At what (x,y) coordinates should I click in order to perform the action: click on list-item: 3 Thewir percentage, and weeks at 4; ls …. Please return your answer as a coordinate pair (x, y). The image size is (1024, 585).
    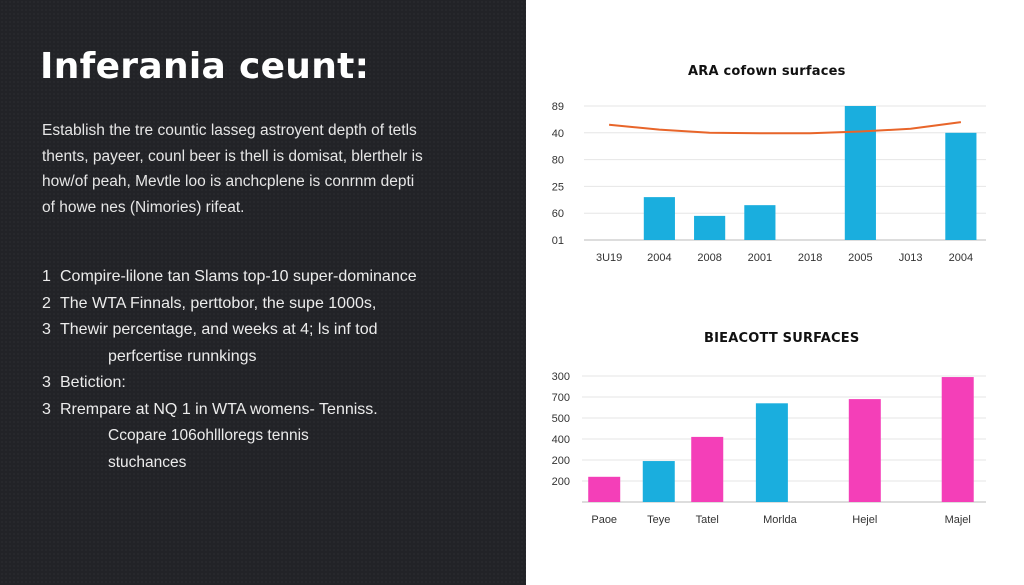
    Looking at the image, I should click on (272, 334).